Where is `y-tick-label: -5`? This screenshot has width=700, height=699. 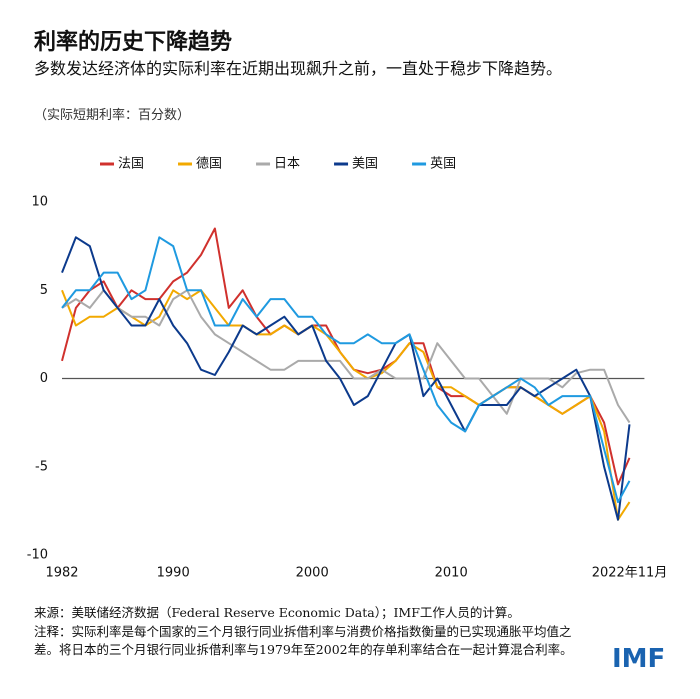
y-tick-label: -5 is located at coordinates (41, 466).